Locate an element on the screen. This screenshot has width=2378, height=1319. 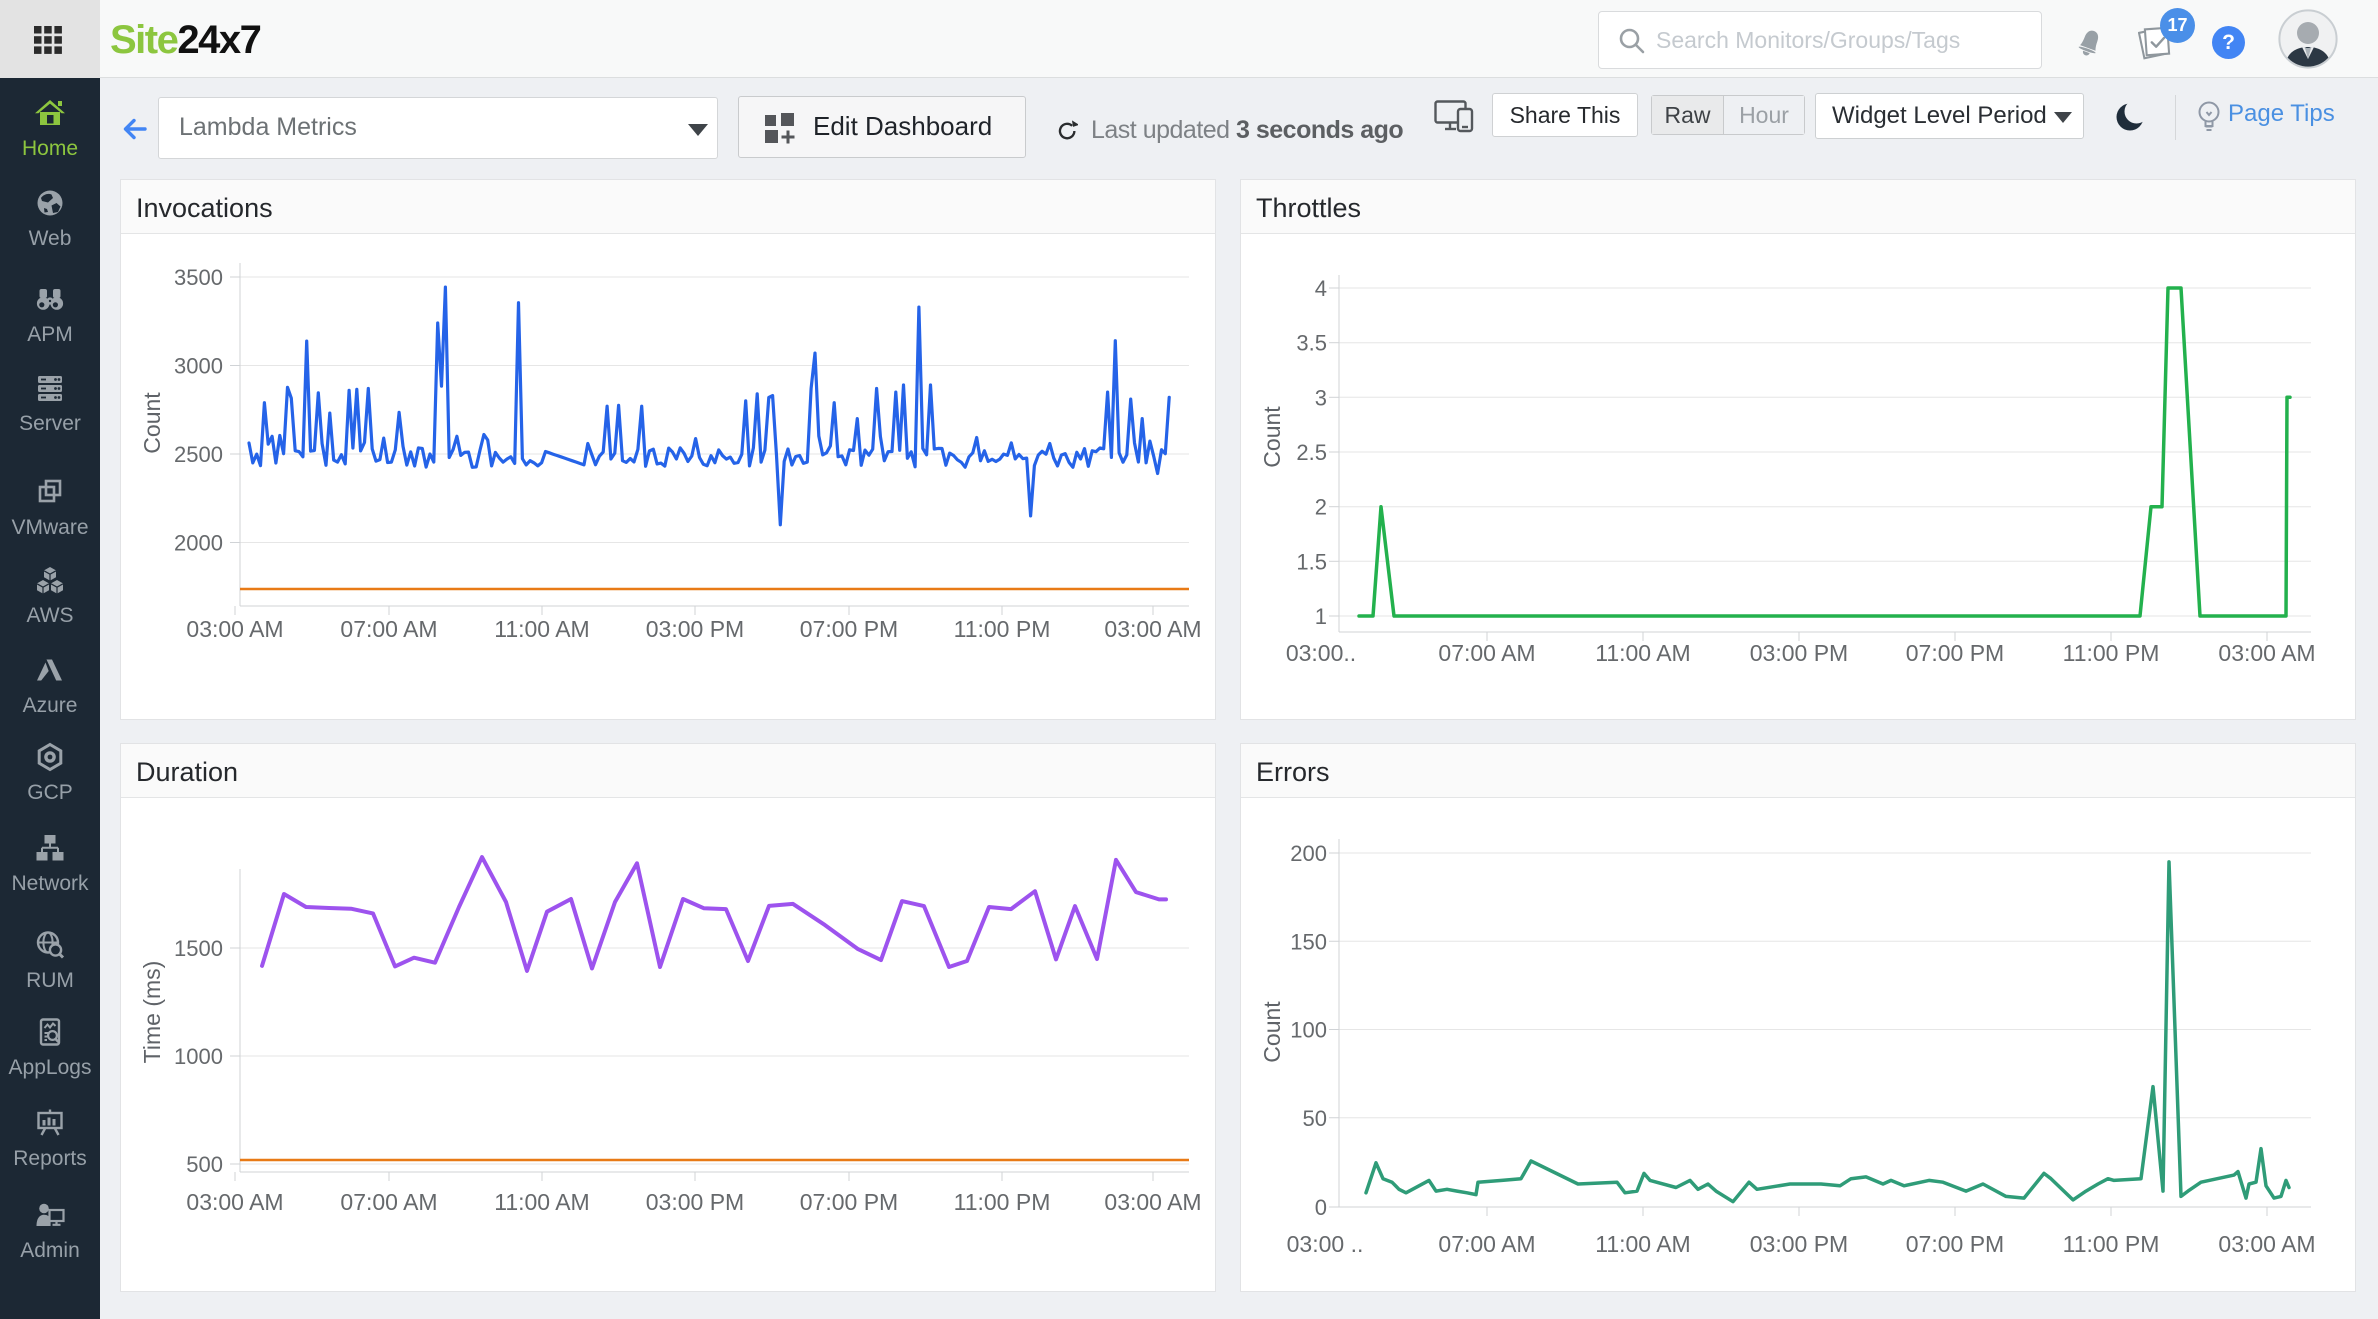
svg-text: 1500 is located at coordinates (198, 948).